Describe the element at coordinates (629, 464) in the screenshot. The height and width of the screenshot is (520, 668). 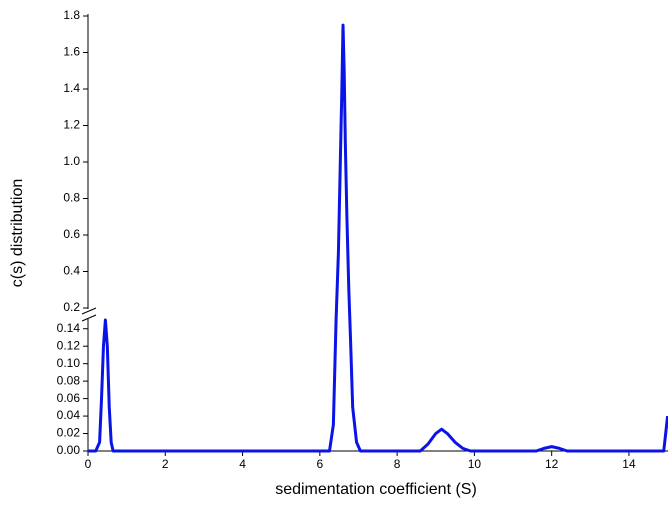
I see `x-tick-label: 14` at that location.